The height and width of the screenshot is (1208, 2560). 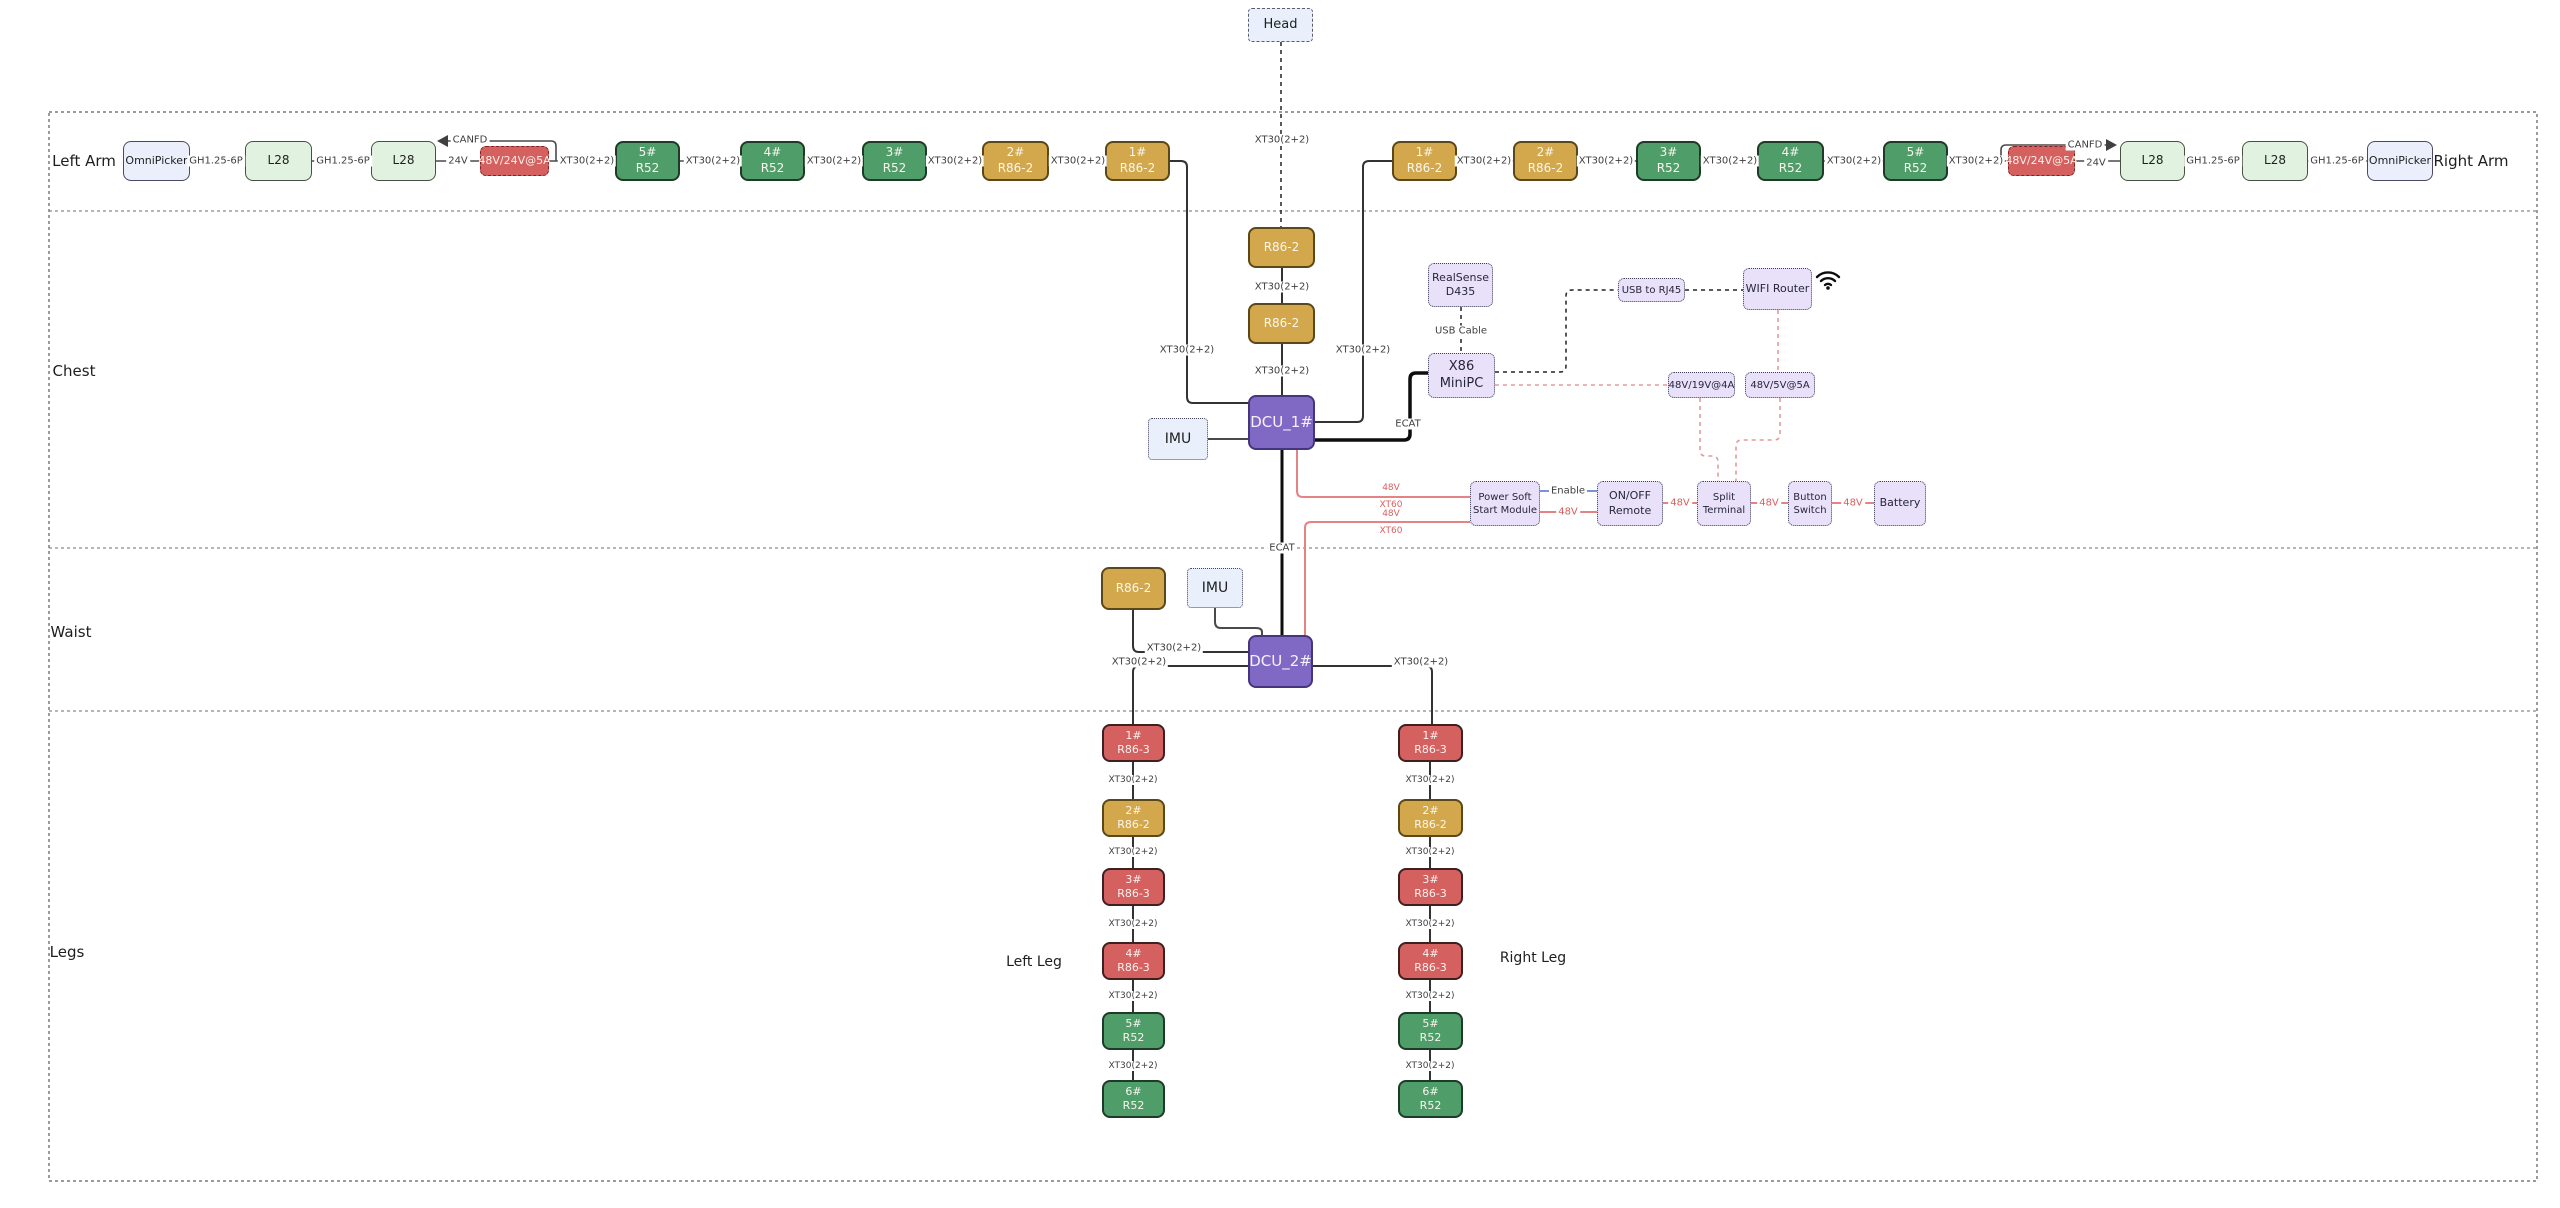 I want to click on x86-usbrj45-wire, so click(x=1556, y=331).